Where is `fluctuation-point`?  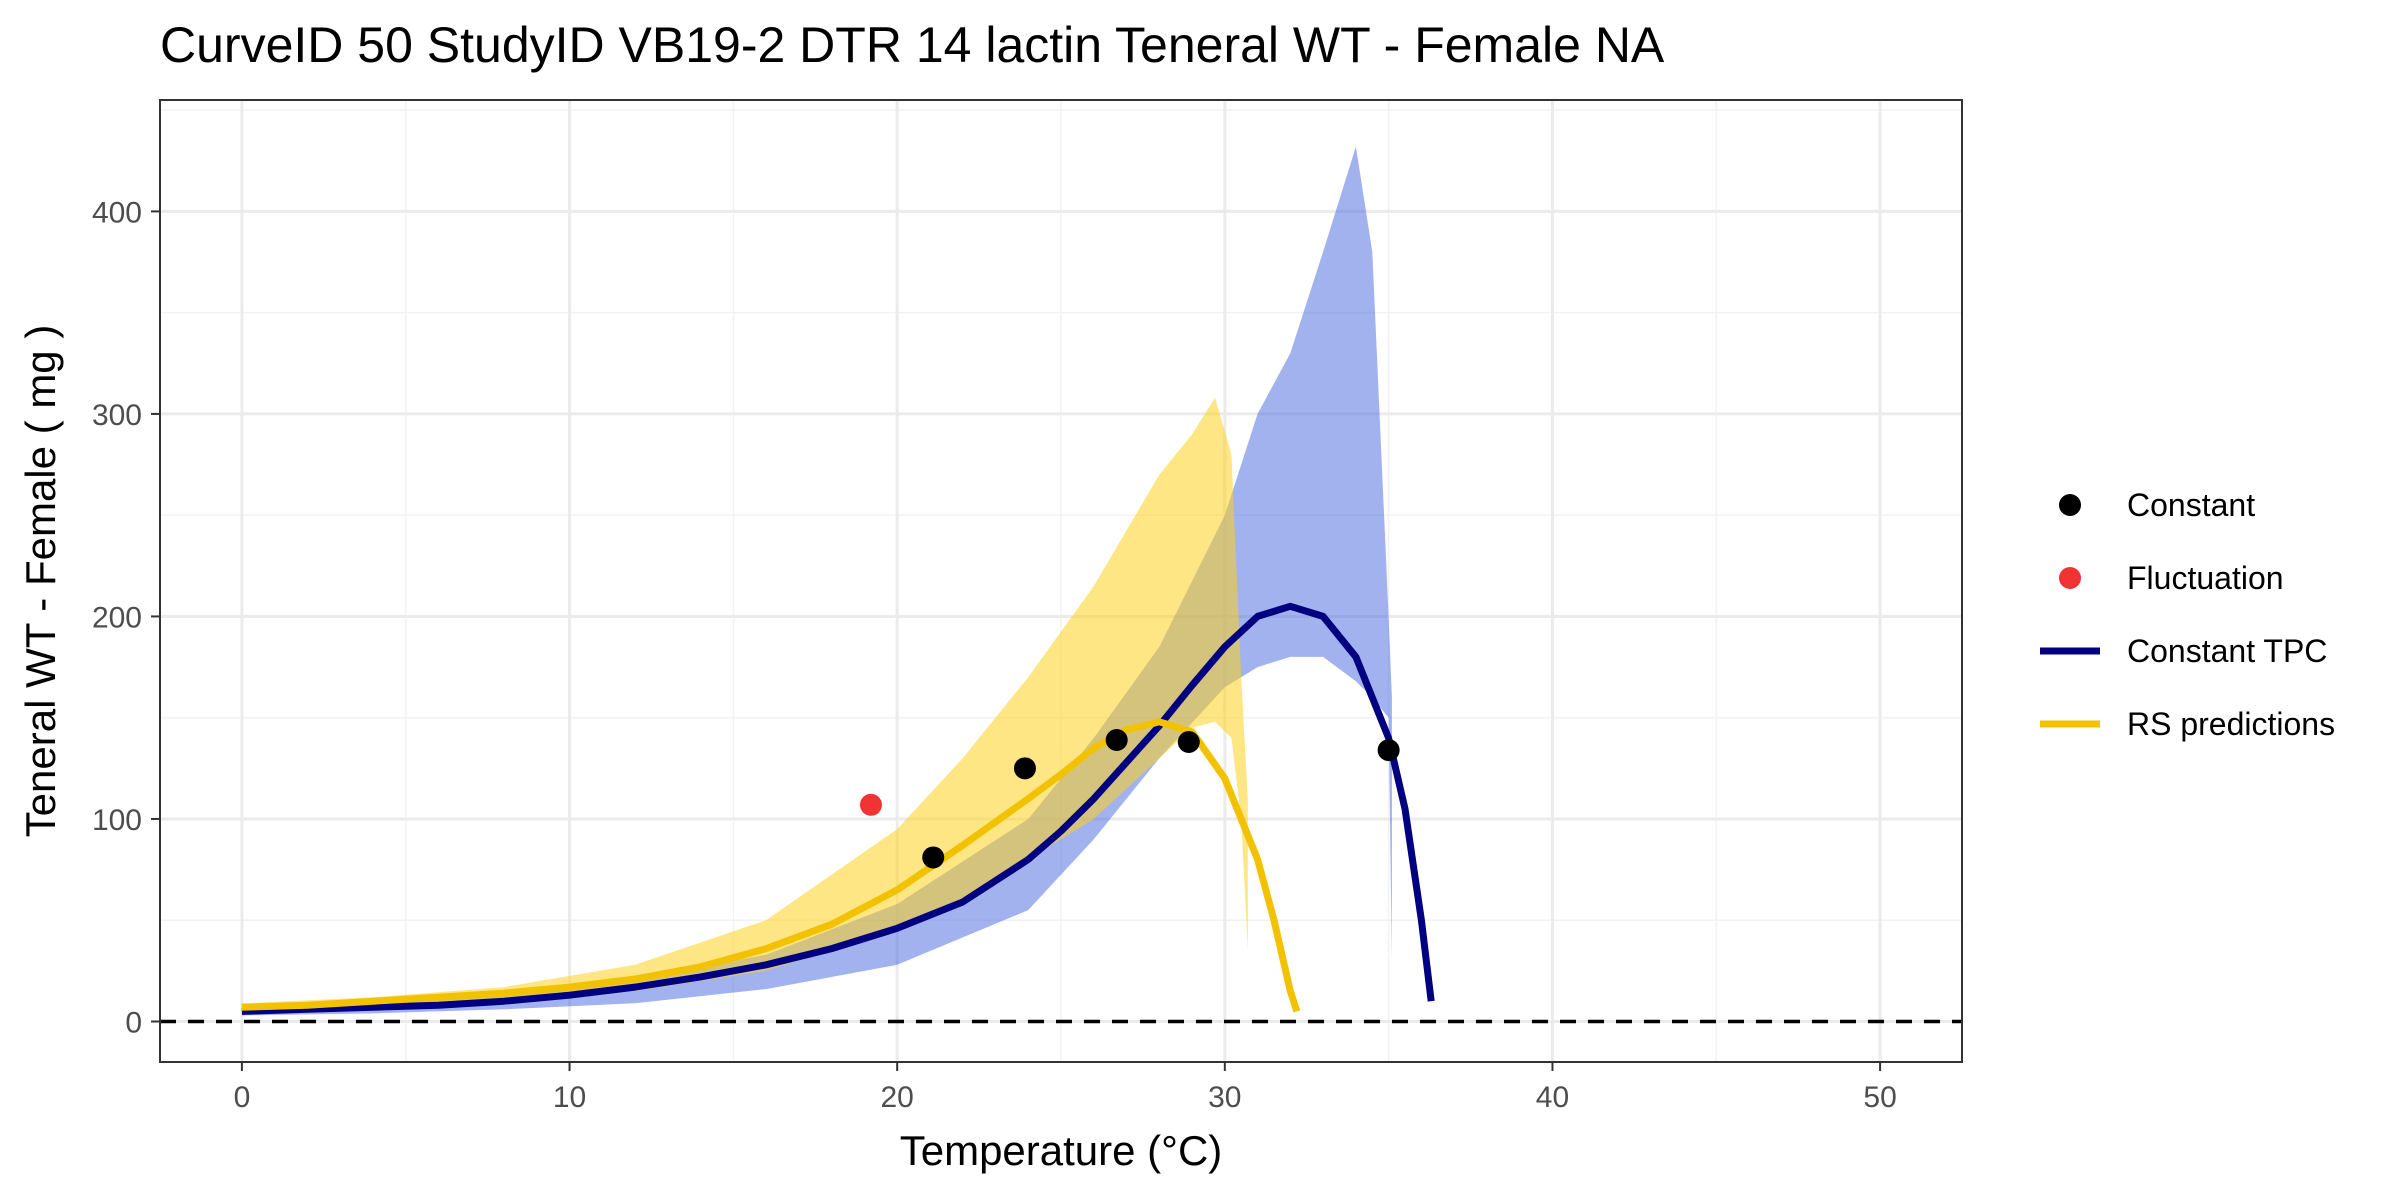
fluctuation-point is located at coordinates (870, 804).